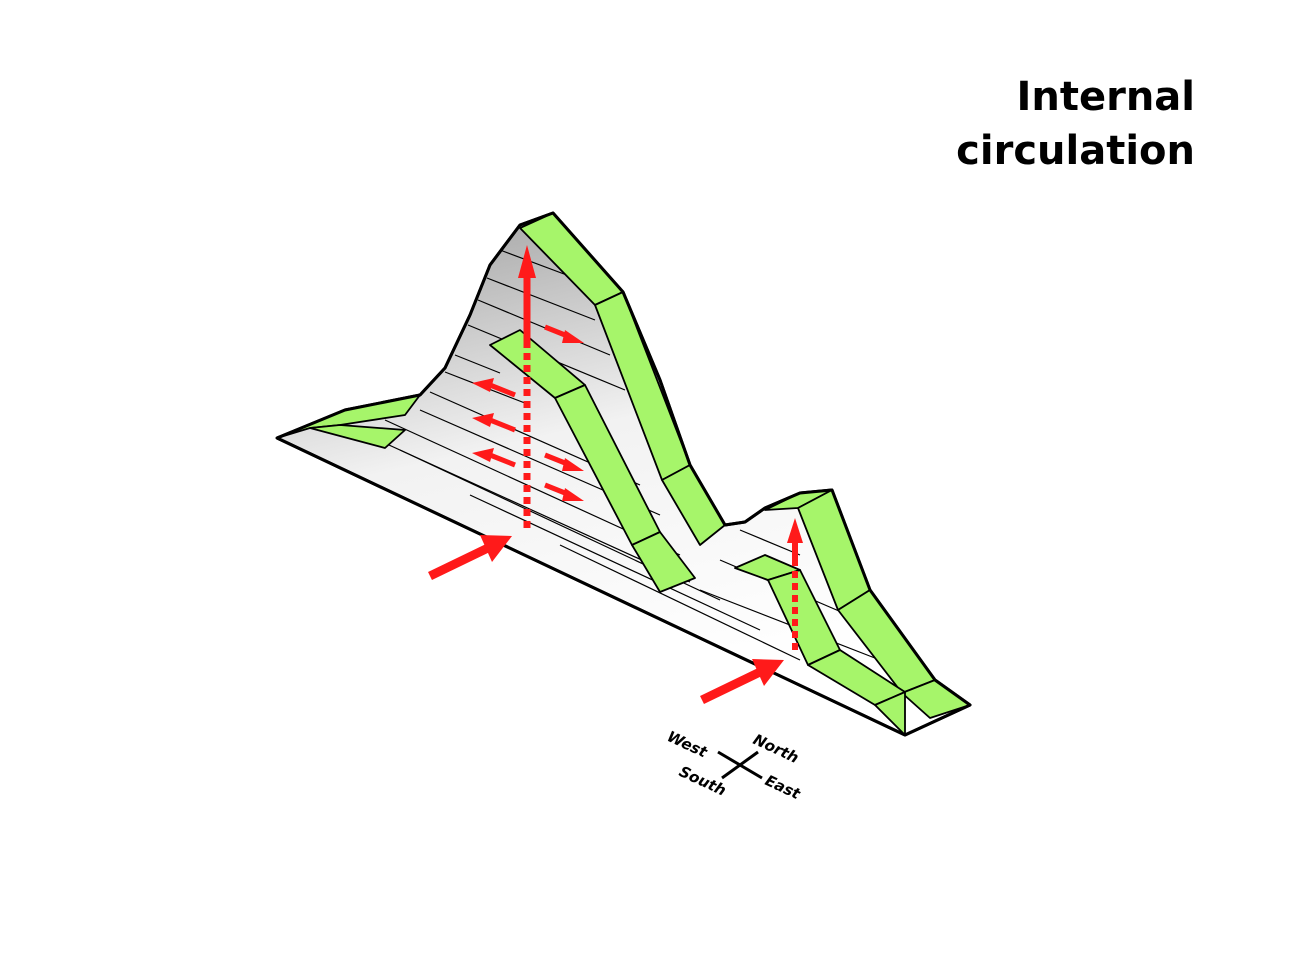 The height and width of the screenshot is (960, 1290). I want to click on title-line-2: circulation, so click(1075, 151).